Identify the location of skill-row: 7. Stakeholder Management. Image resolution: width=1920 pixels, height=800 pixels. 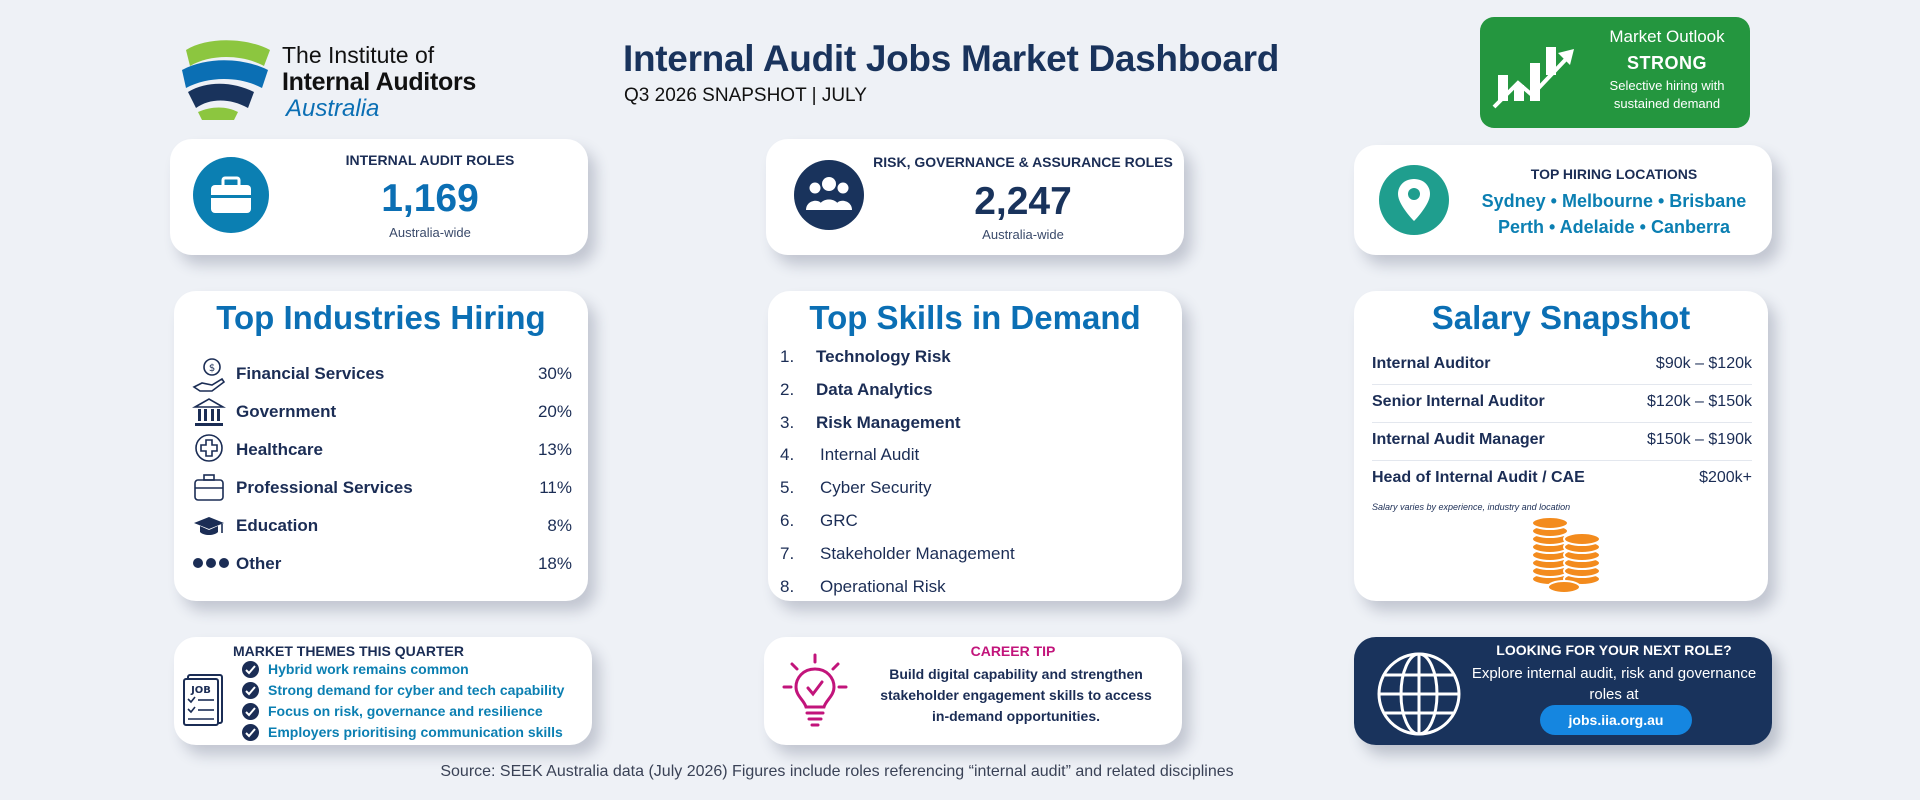
(970, 559).